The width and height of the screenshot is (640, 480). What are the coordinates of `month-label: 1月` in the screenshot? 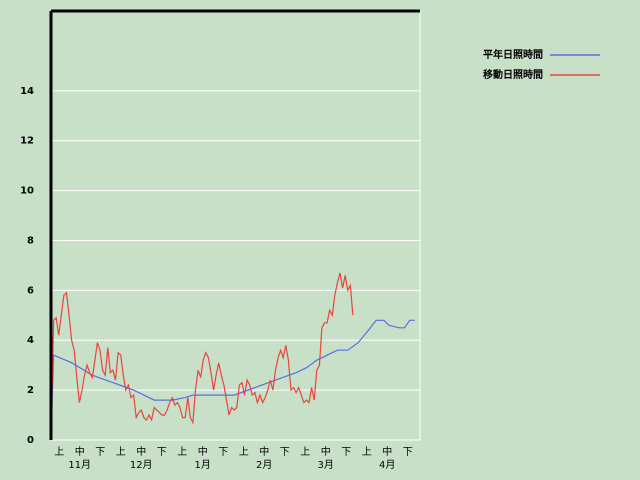 It's located at (203, 465).